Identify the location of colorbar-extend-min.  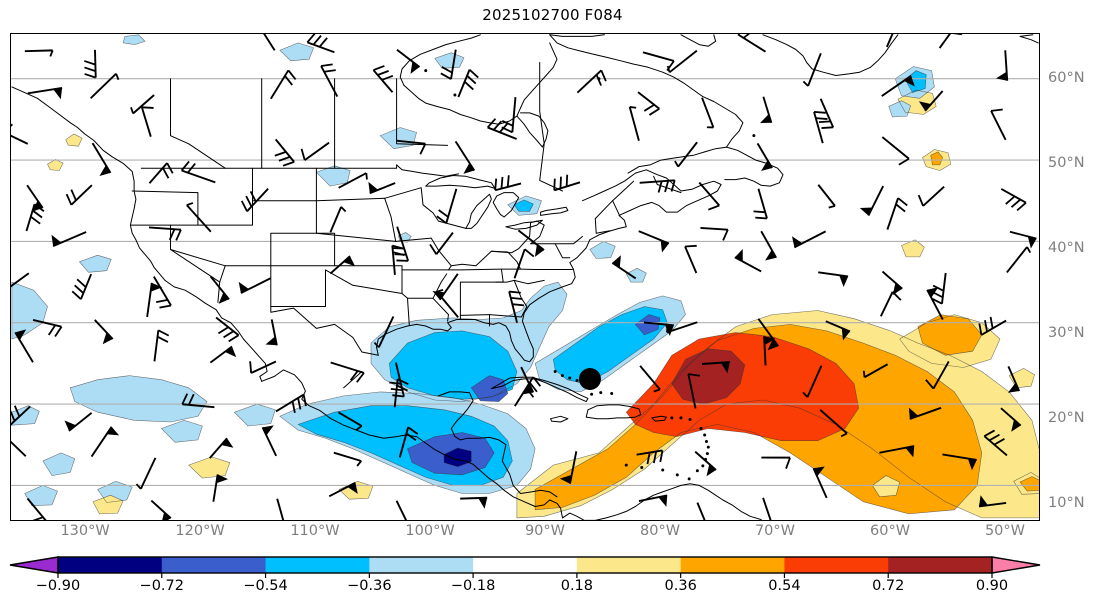
(34, 565).